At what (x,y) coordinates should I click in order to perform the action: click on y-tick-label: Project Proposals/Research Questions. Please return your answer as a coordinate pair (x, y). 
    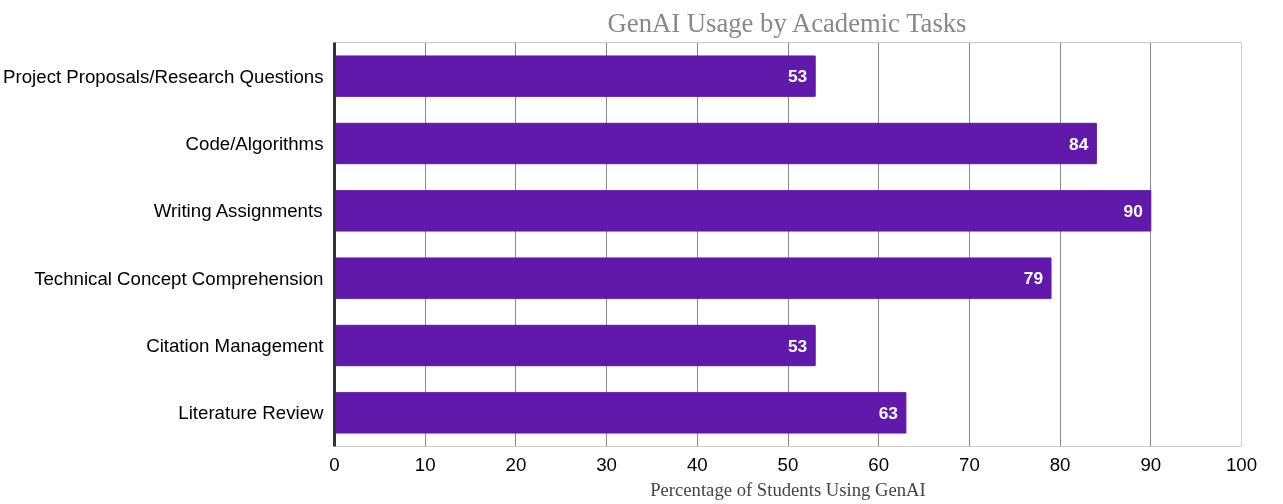
    Looking at the image, I should click on (163, 76).